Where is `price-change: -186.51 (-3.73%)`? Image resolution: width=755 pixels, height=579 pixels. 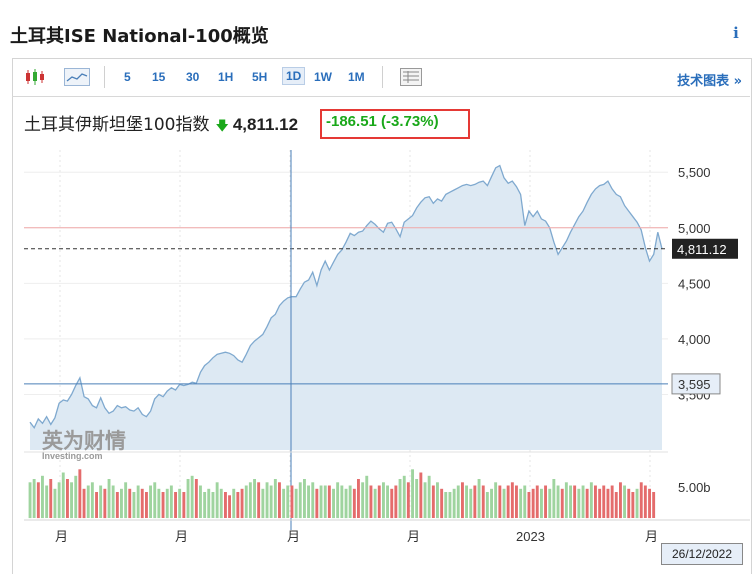
price-change: -186.51 (-3.73%) is located at coordinates (382, 121).